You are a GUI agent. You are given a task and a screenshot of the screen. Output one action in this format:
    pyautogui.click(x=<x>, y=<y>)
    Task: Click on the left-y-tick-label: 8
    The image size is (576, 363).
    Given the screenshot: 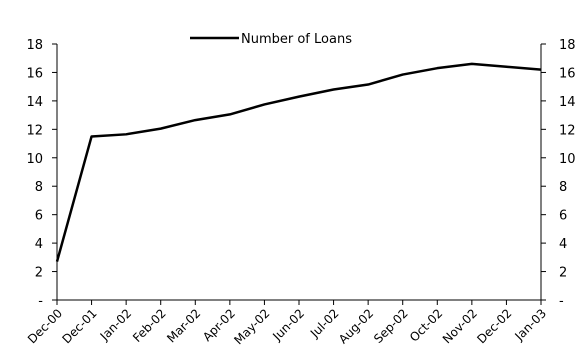 What is the action you would take?
    pyautogui.click(x=39, y=187)
    